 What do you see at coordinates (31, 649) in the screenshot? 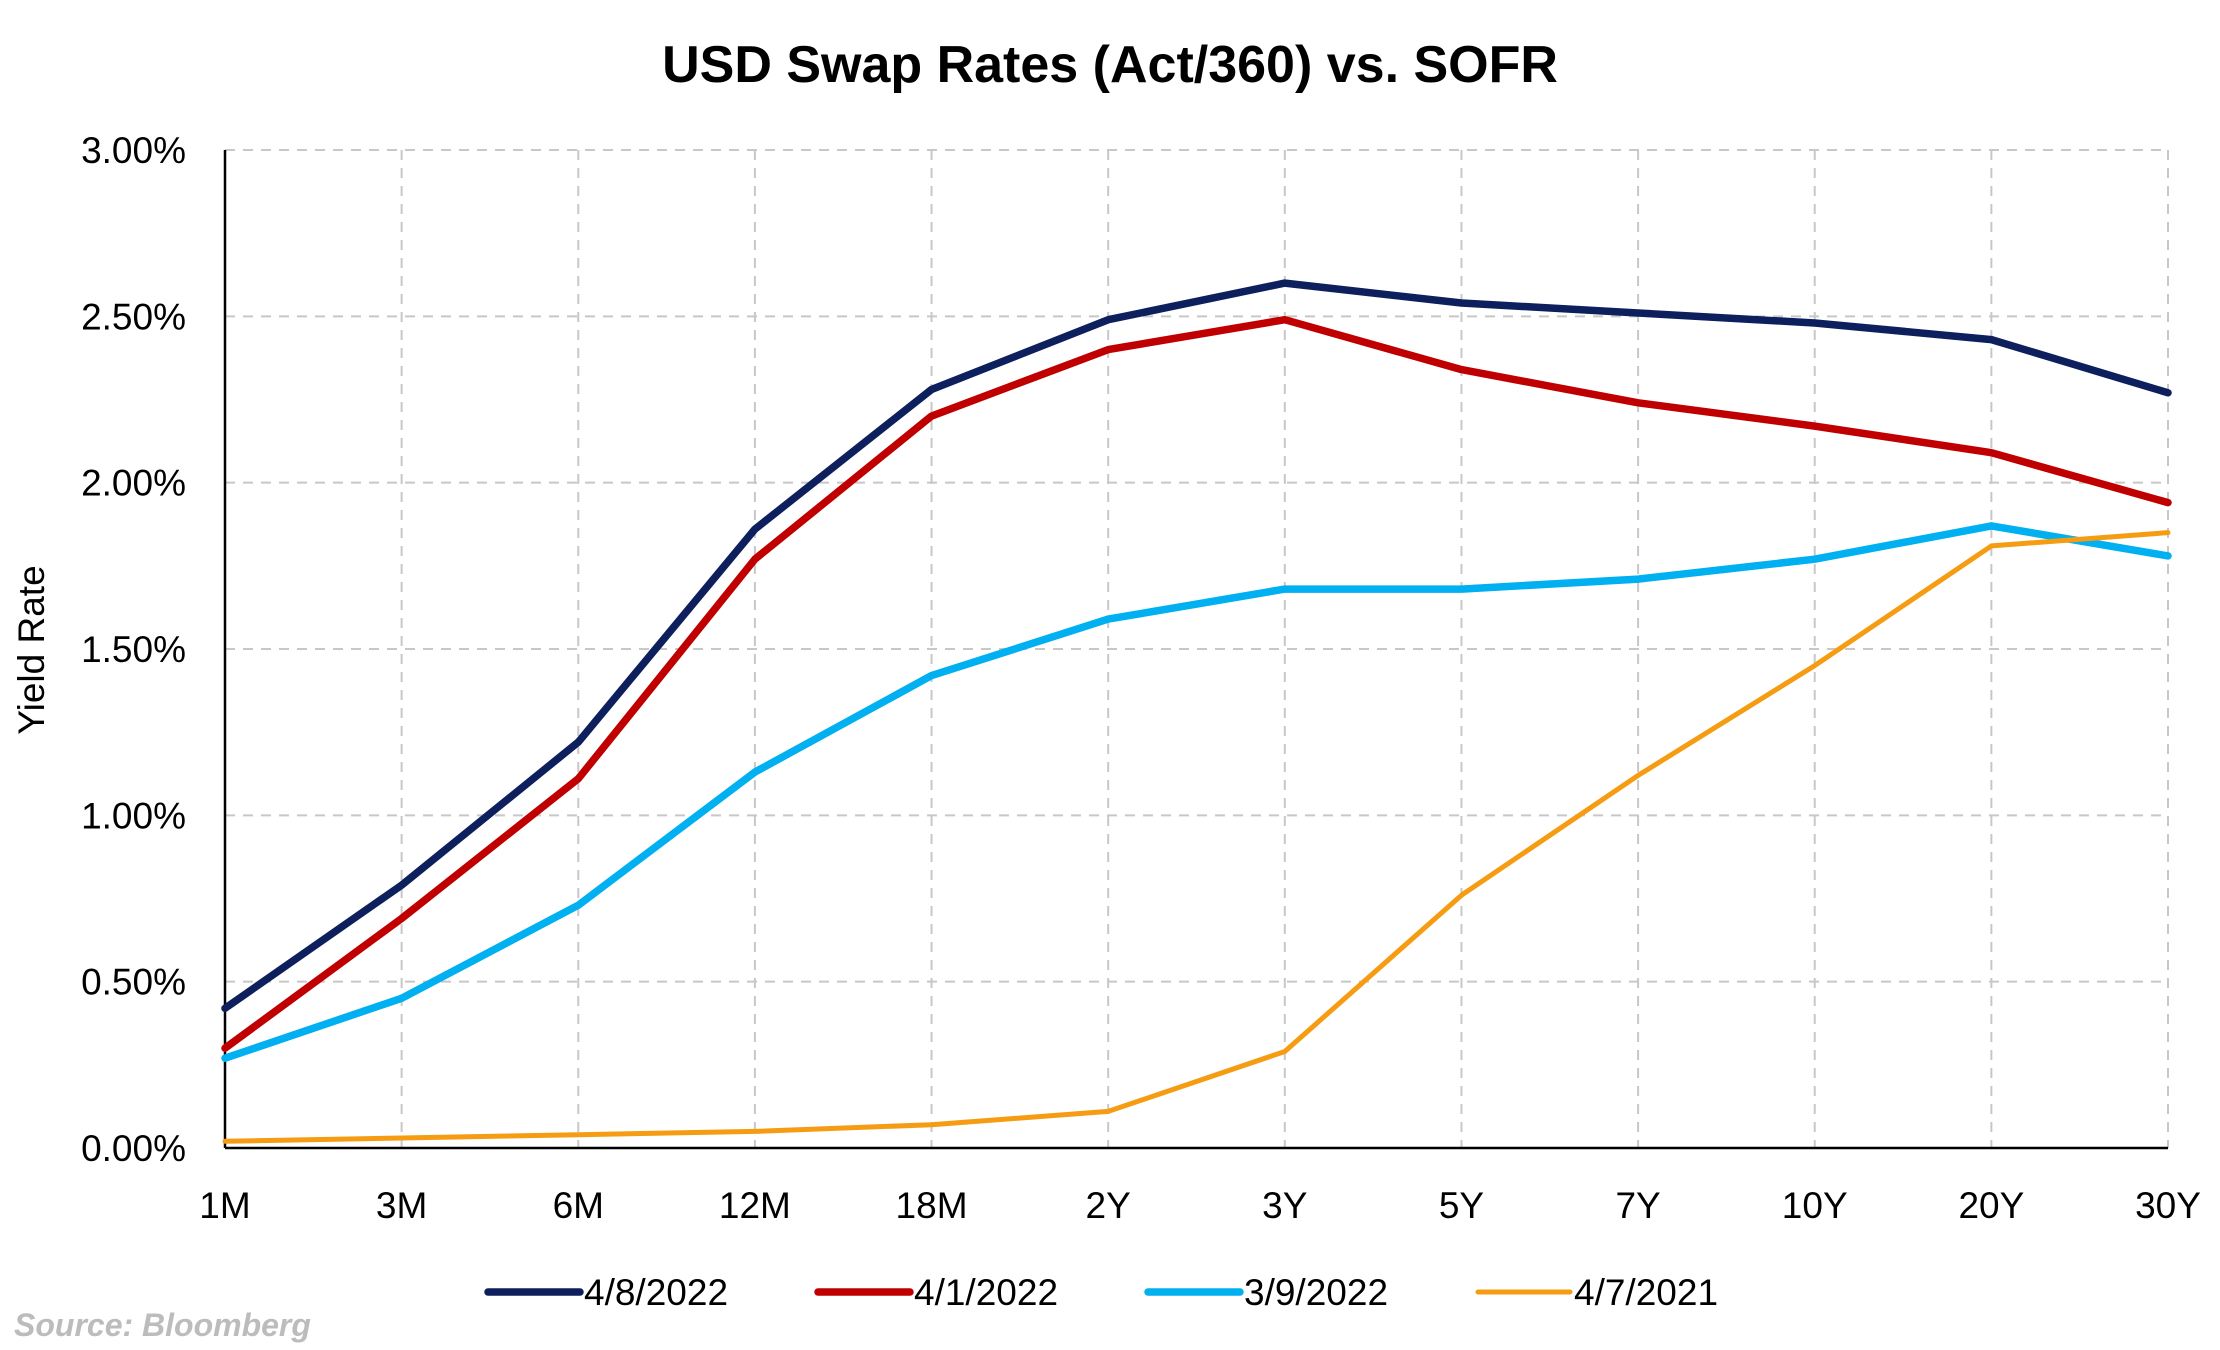
I see `y-axis-label: Yield Rate` at bounding box center [31, 649].